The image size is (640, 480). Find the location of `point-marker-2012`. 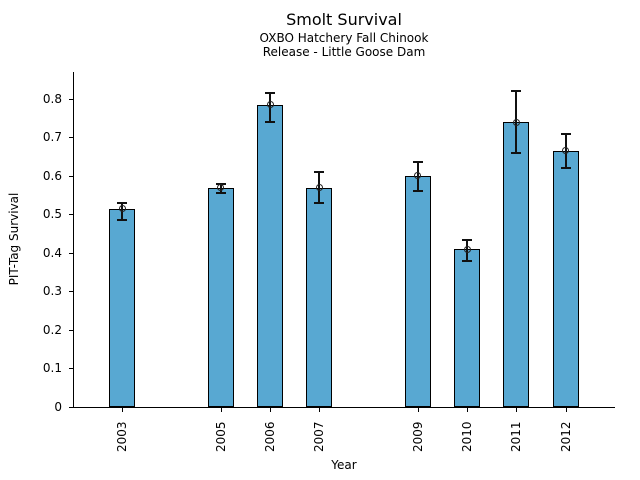

point-marker-2012 is located at coordinates (566, 151).